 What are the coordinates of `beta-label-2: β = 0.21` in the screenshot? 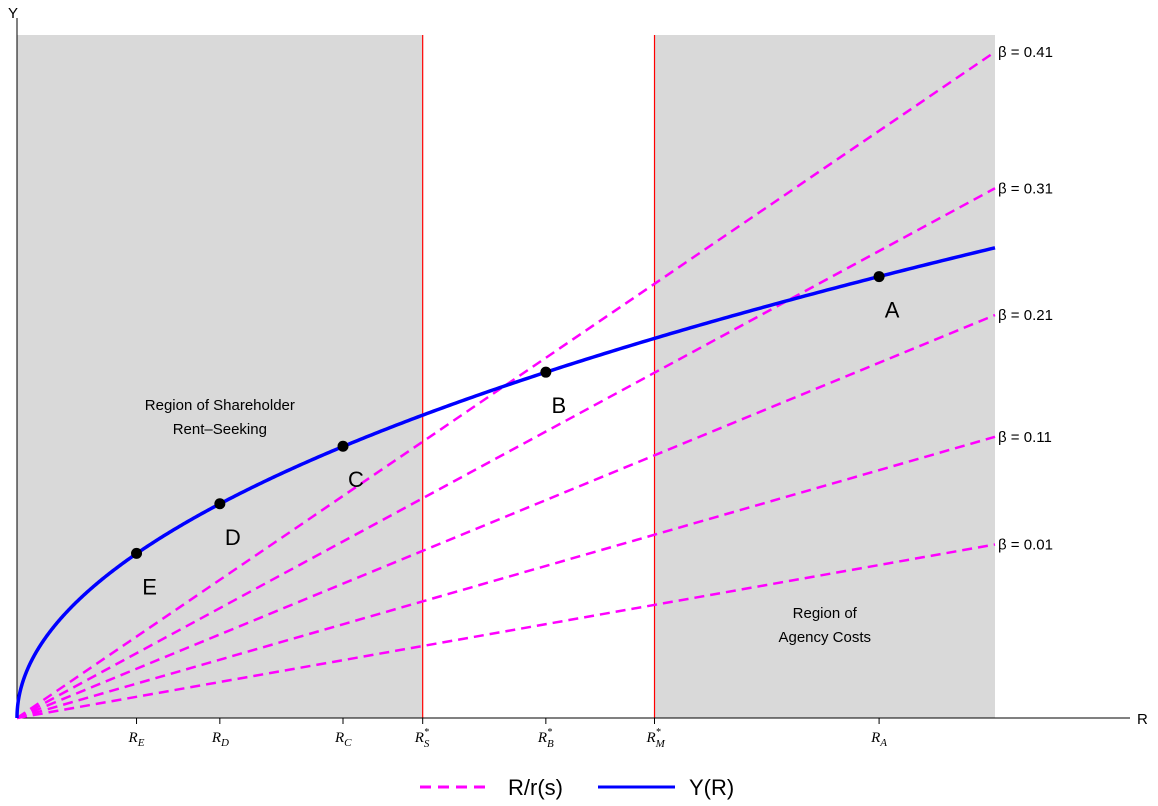 It's located at (1025, 315).